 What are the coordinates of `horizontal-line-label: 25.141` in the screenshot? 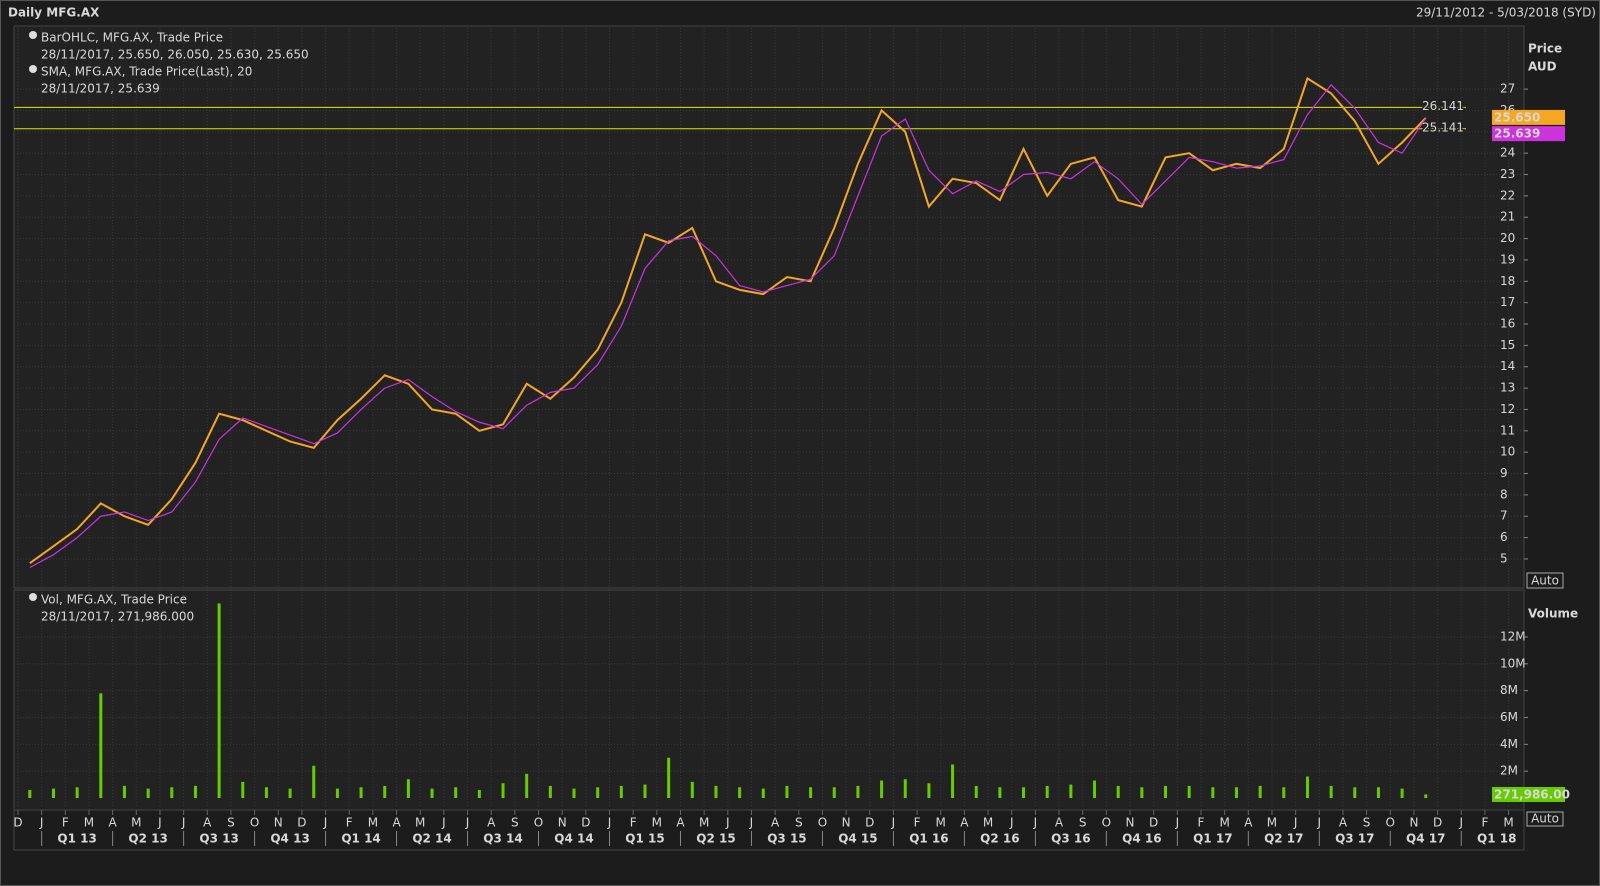 It's located at (1443, 127).